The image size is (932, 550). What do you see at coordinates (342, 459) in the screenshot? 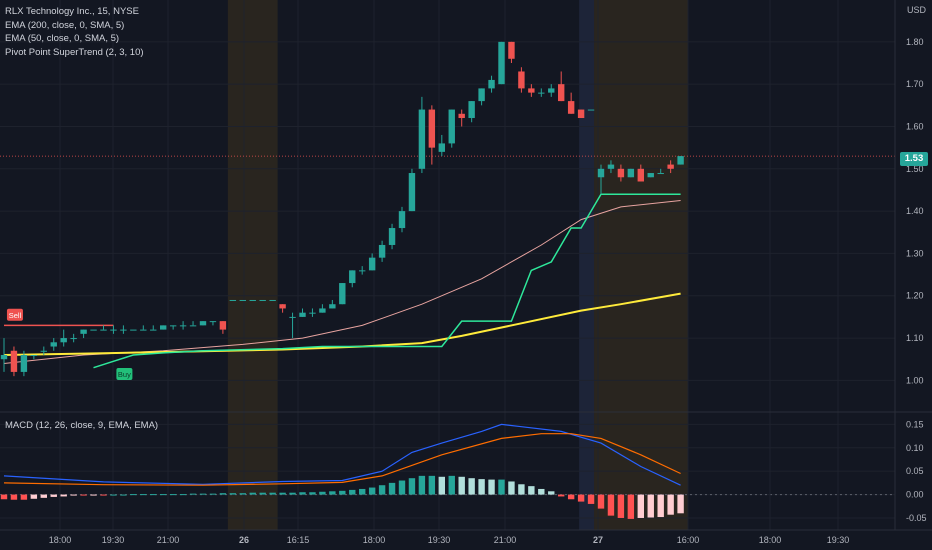
I see `signal-line` at bounding box center [342, 459].